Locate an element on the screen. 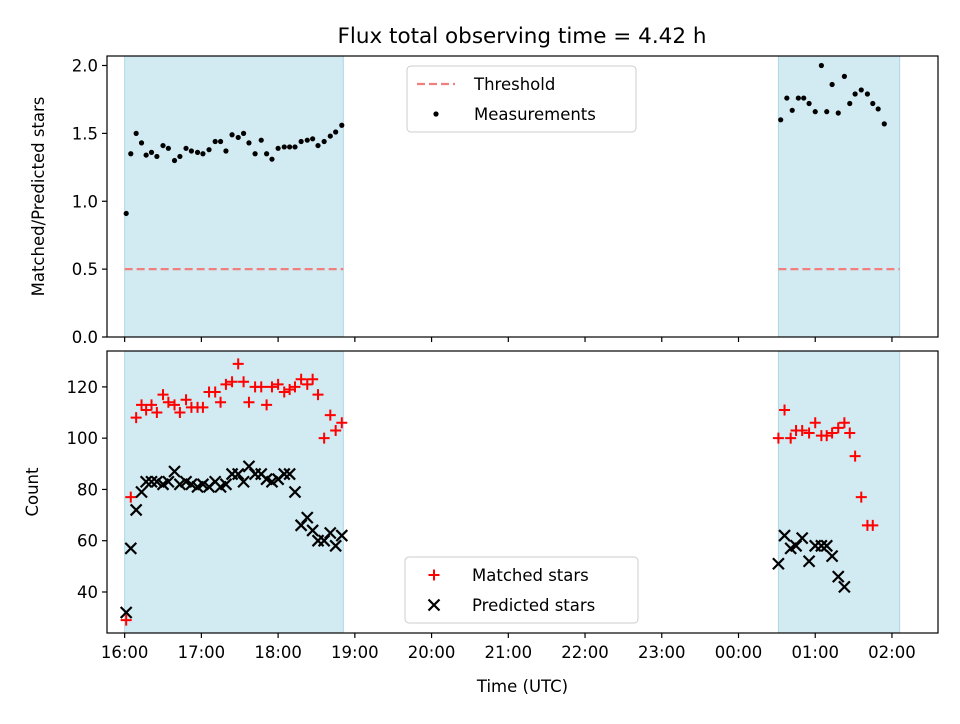 The image size is (960, 724). y-axis-label: Matched/Predicted stars is located at coordinates (38, 197).